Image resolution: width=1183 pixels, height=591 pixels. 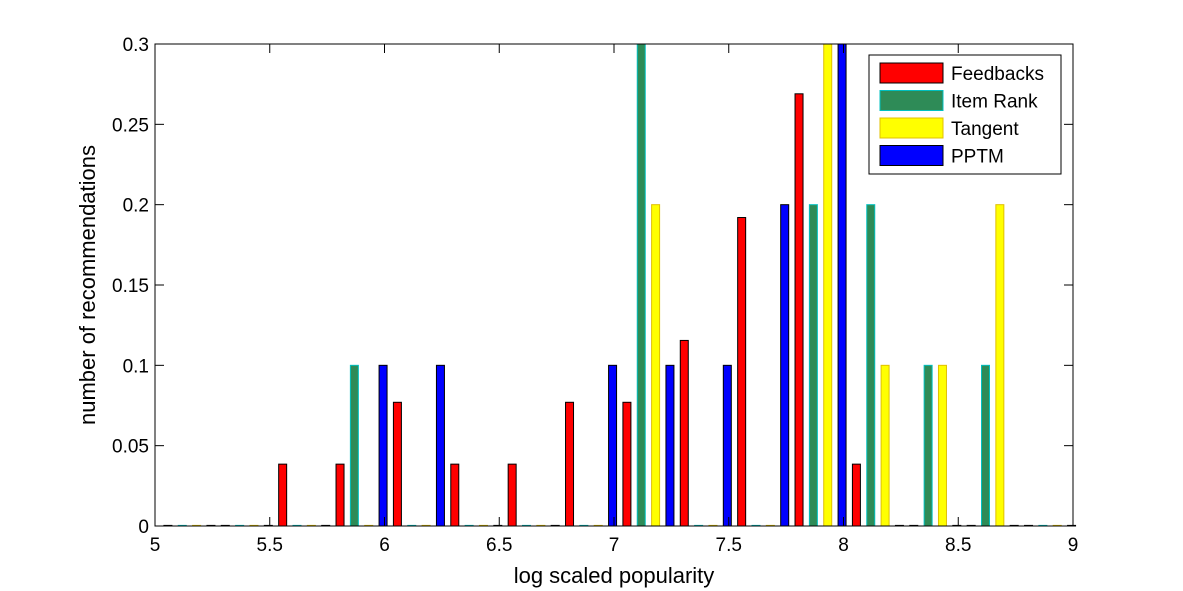 I want to click on x-tick-label: 8.5, so click(x=958, y=545).